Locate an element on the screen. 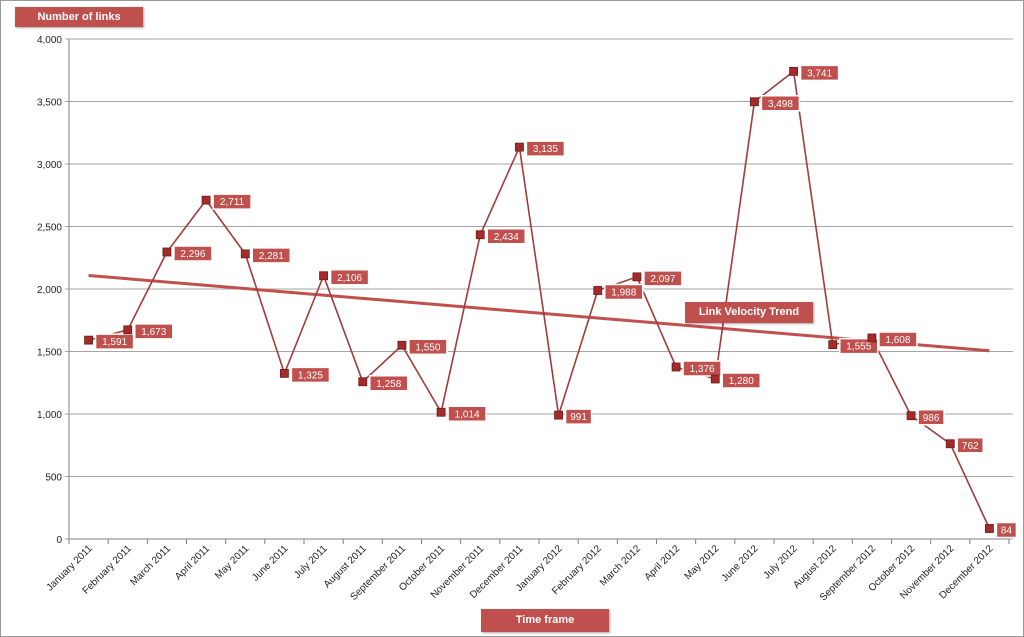  data-label: 2,434 is located at coordinates (506, 237).